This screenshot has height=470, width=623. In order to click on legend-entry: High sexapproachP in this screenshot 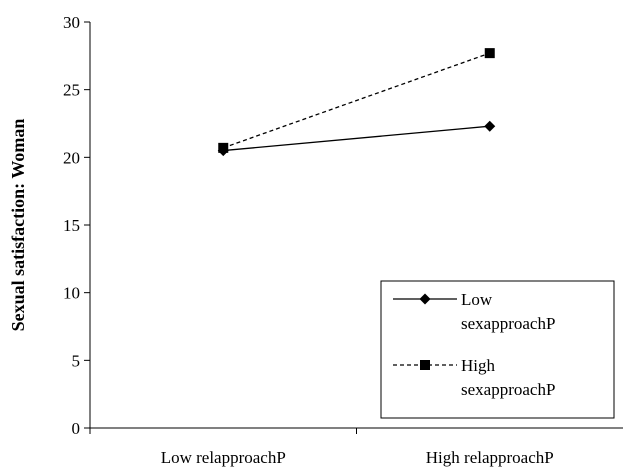, I will do `click(474, 377)`.